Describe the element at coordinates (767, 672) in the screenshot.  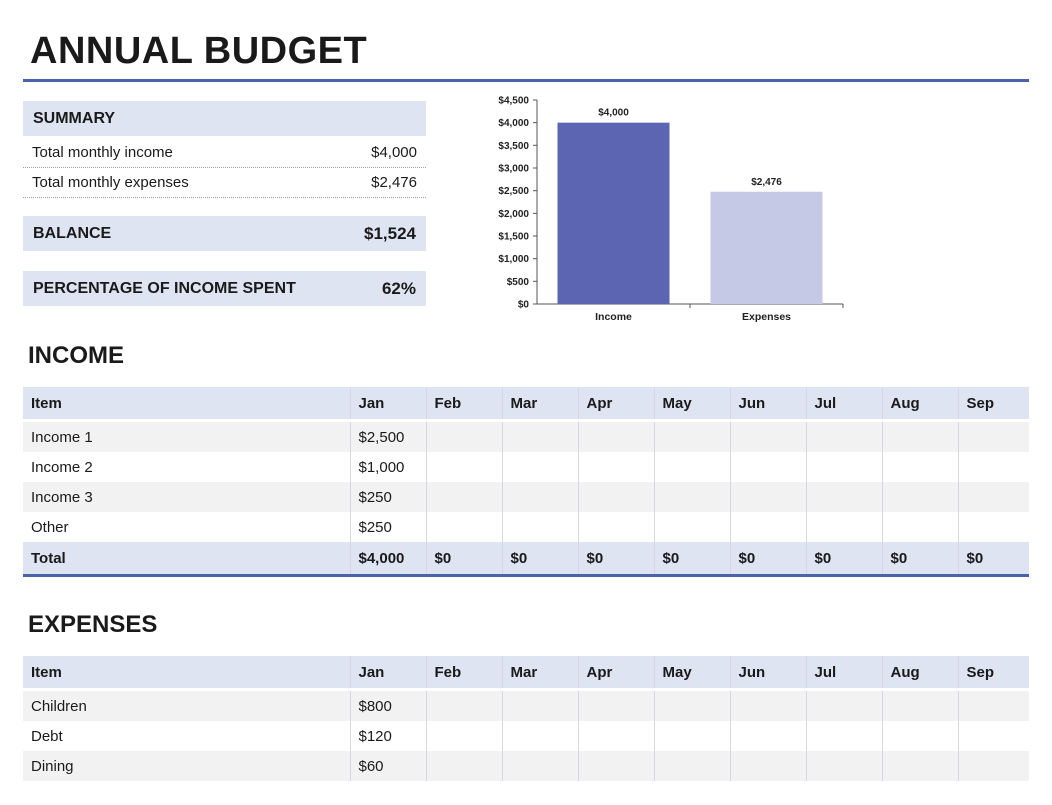
I see `expenses-col-header: Jun` at that location.